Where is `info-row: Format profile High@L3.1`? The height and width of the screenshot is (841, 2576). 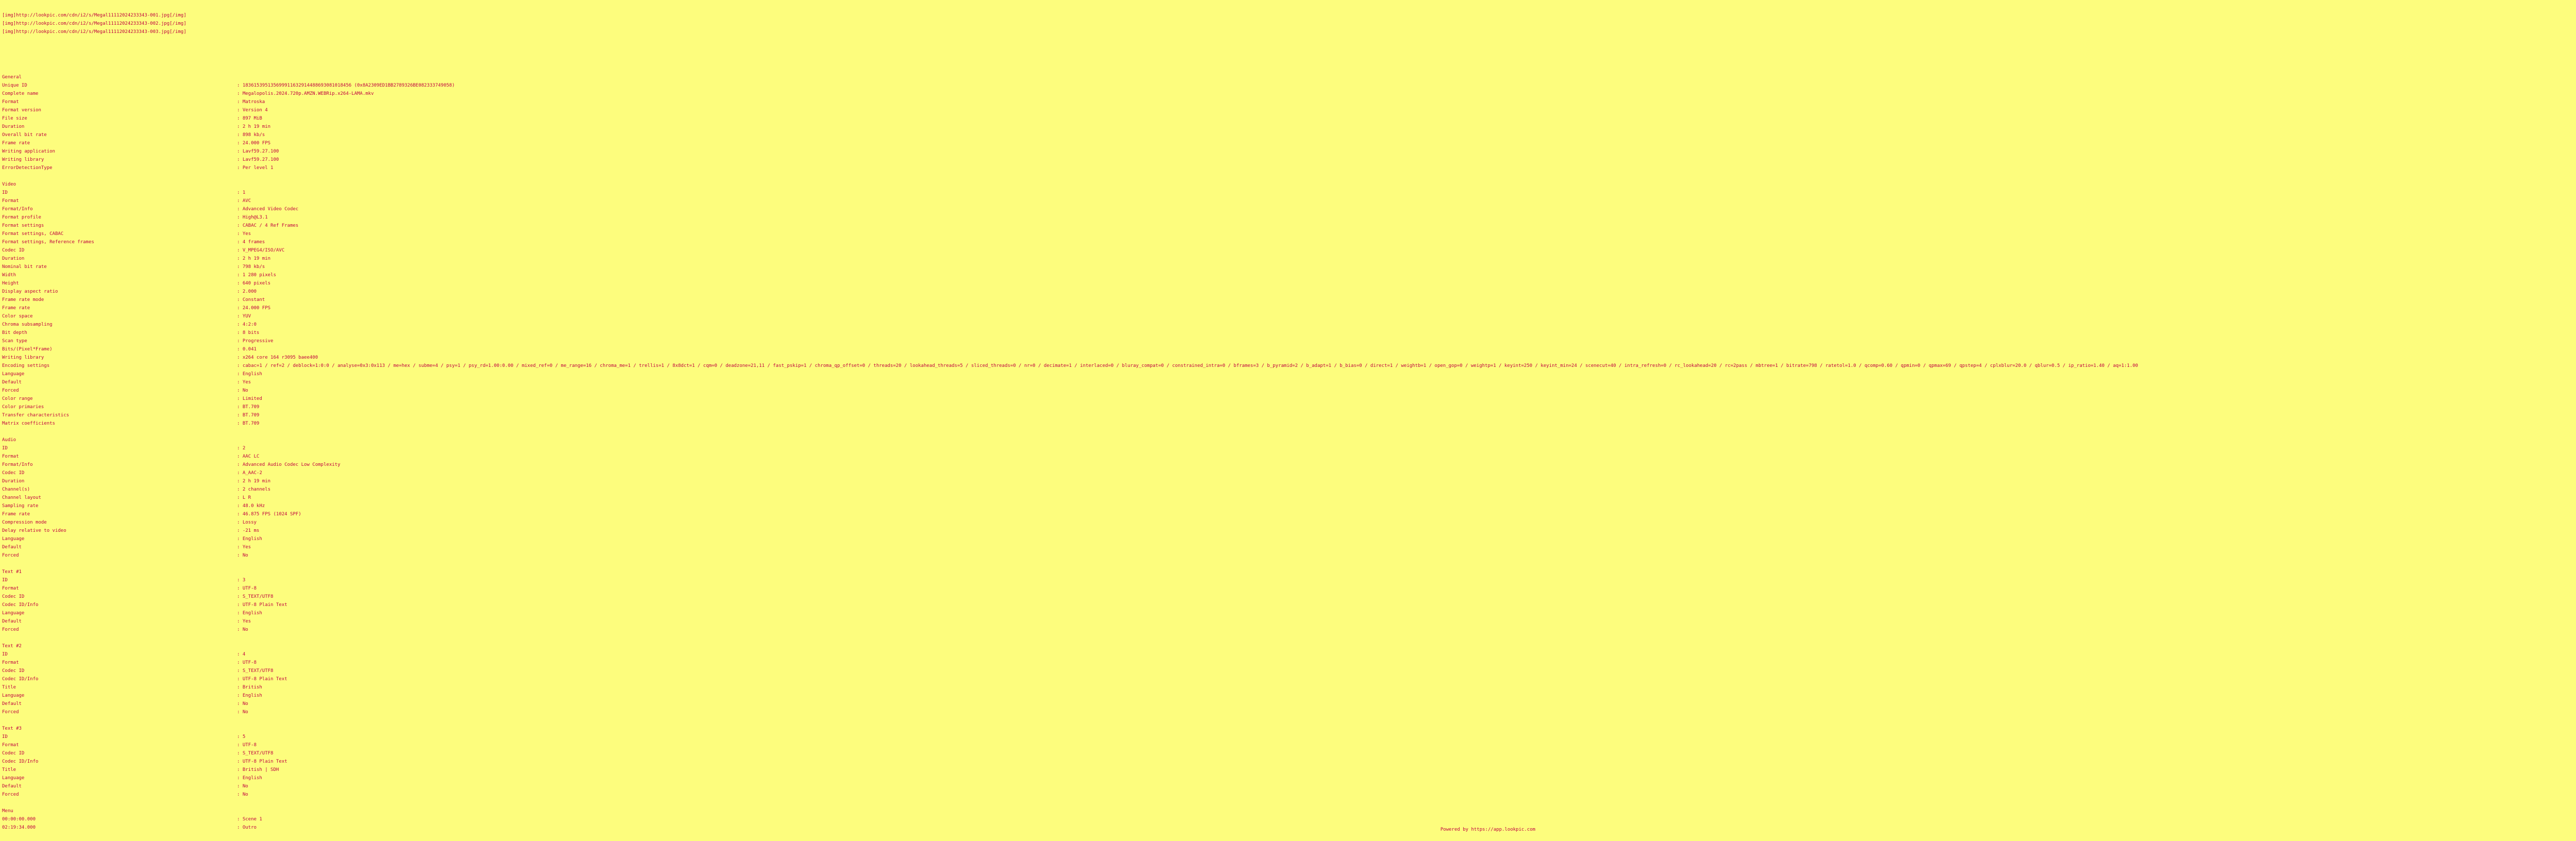 info-row: Format profile High@L3.1 is located at coordinates (1289, 217).